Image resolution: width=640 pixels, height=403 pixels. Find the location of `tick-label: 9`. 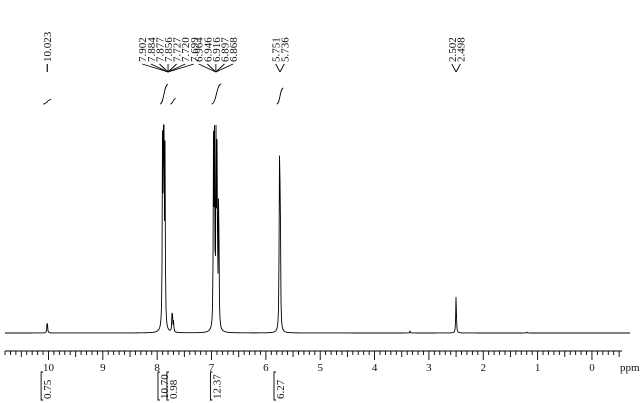

tick-label: 9 is located at coordinates (103, 368).